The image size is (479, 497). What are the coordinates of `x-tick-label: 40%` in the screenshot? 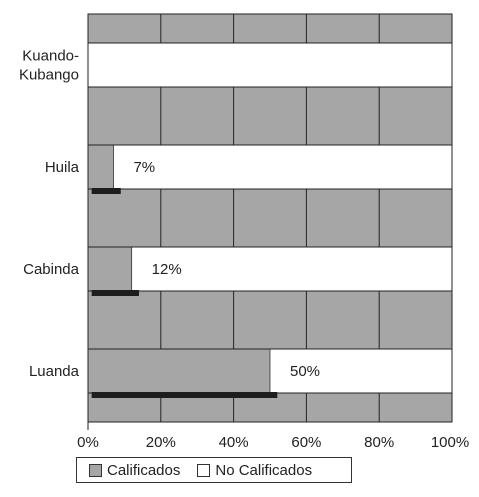 It's located at (234, 442).